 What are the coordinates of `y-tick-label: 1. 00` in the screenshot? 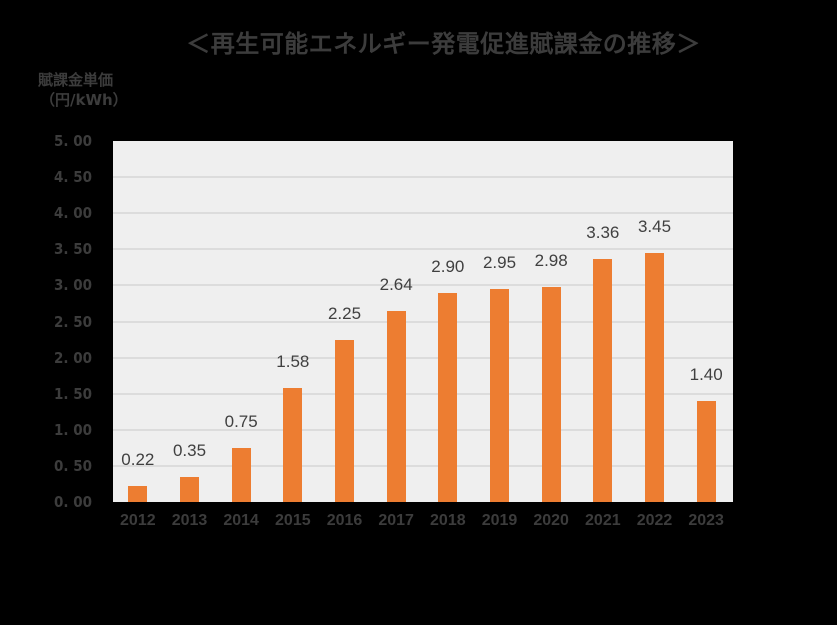 It's located at (73, 429).